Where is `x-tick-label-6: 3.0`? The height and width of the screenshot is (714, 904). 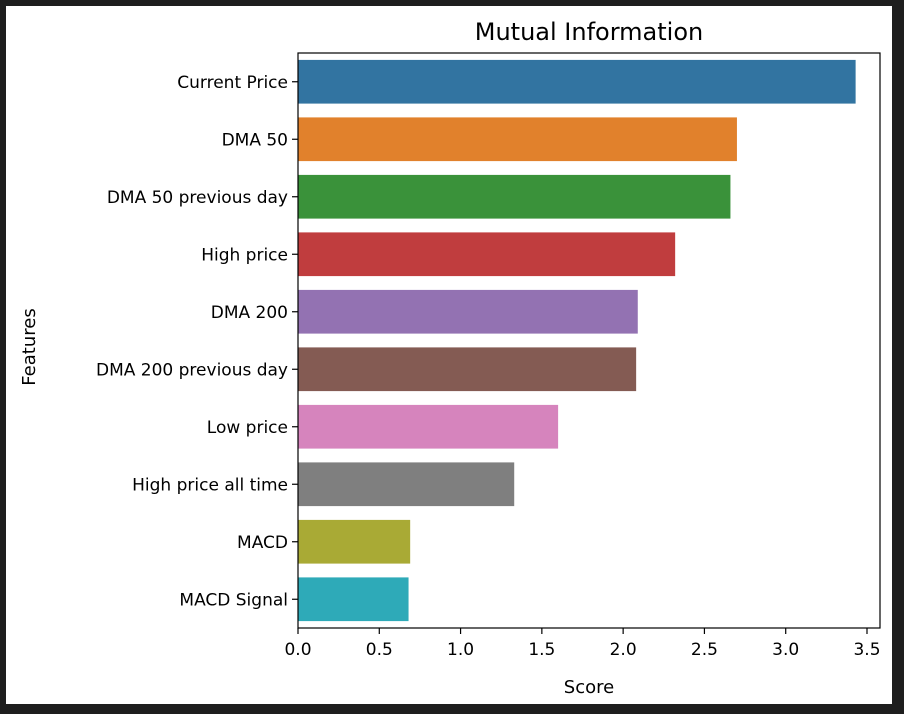 x-tick-label-6: 3.0 is located at coordinates (785, 650).